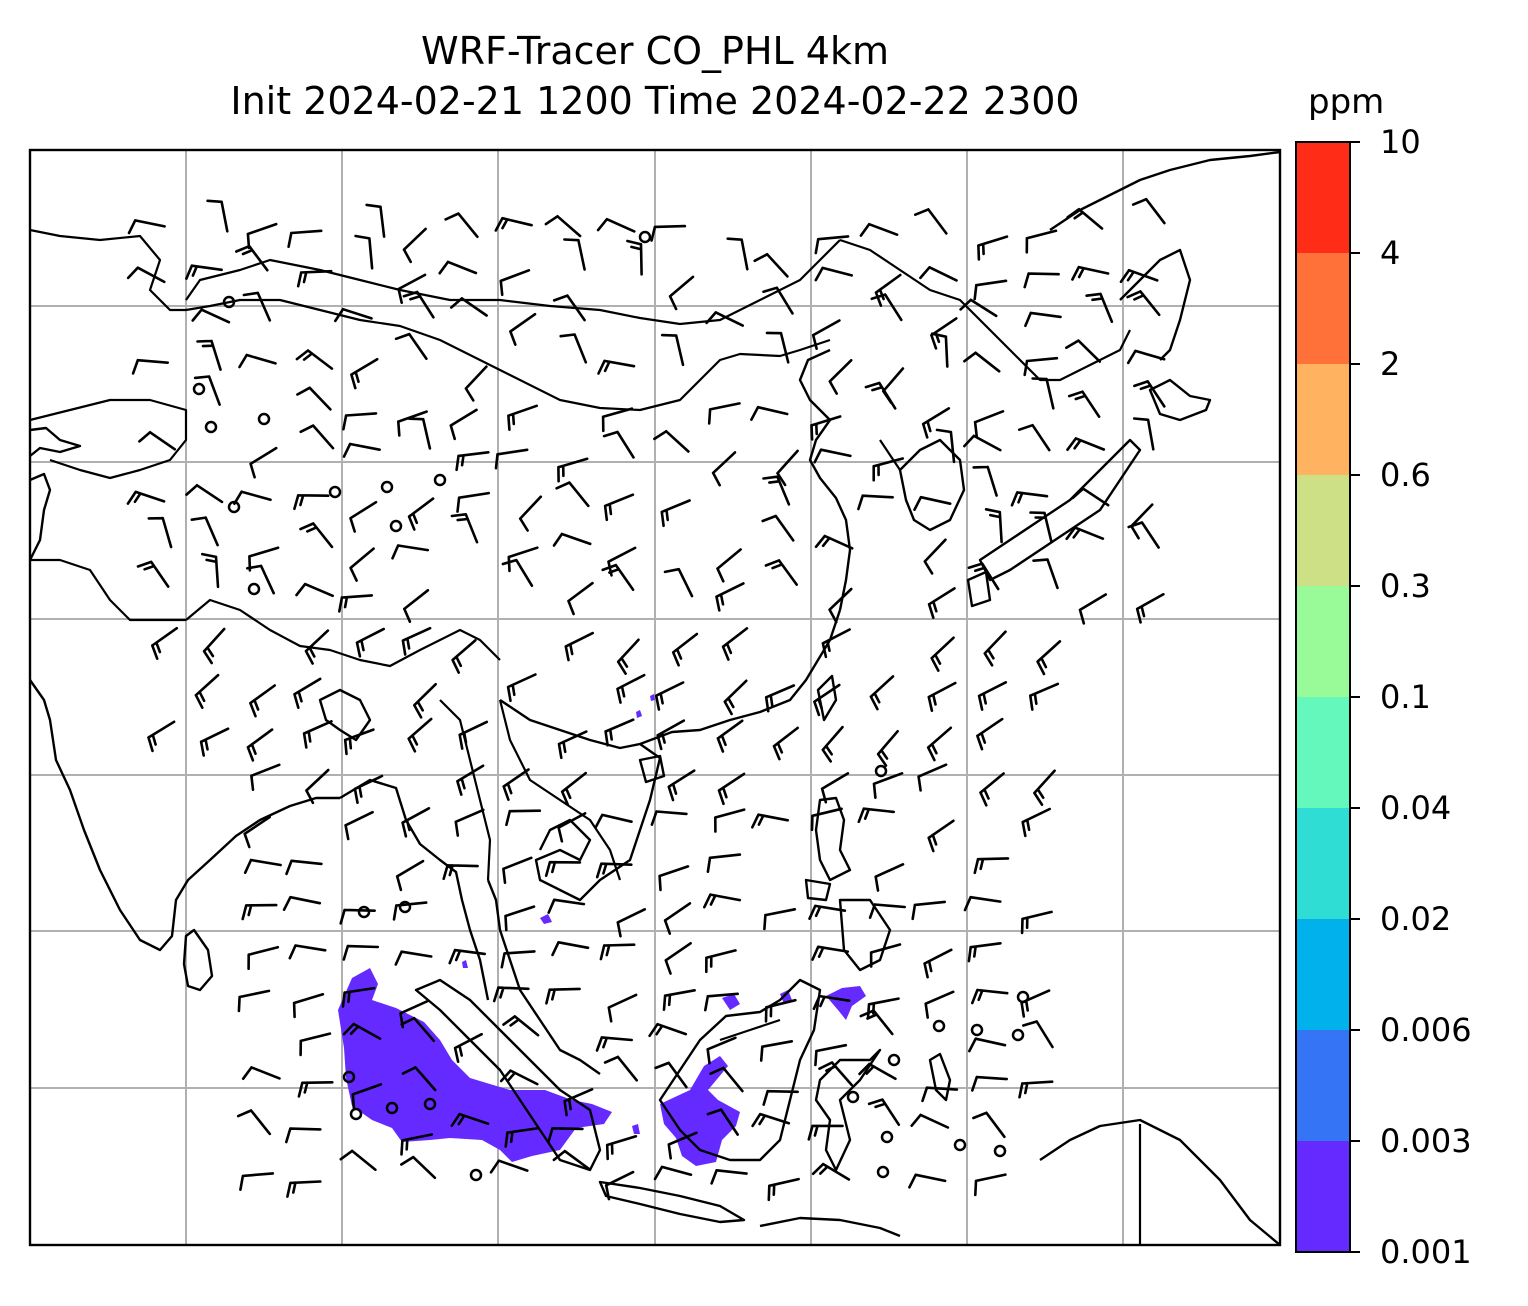 The image size is (1528, 1306). Describe the element at coordinates (1405, 697) in the screenshot. I see `colorbar-tick-label: 0.1` at that location.